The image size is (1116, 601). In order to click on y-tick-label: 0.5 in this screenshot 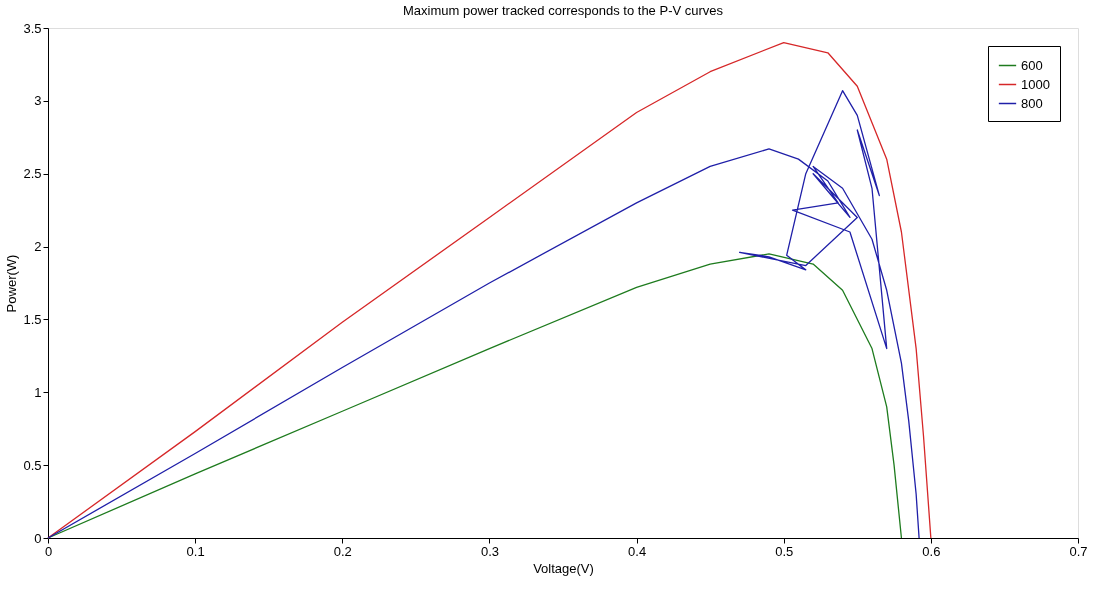, I will do `click(32, 465)`.